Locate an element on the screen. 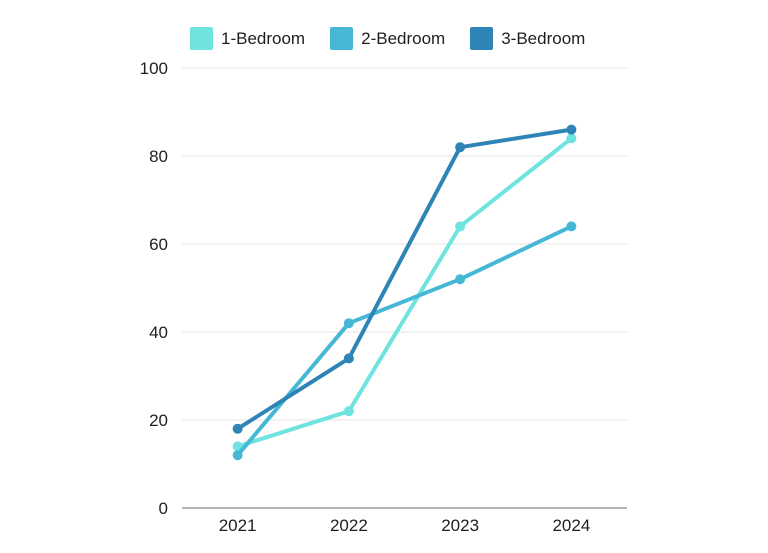 The width and height of the screenshot is (768, 553). legend-item-3-bedroom: 3-Bedroom is located at coordinates (527, 38).